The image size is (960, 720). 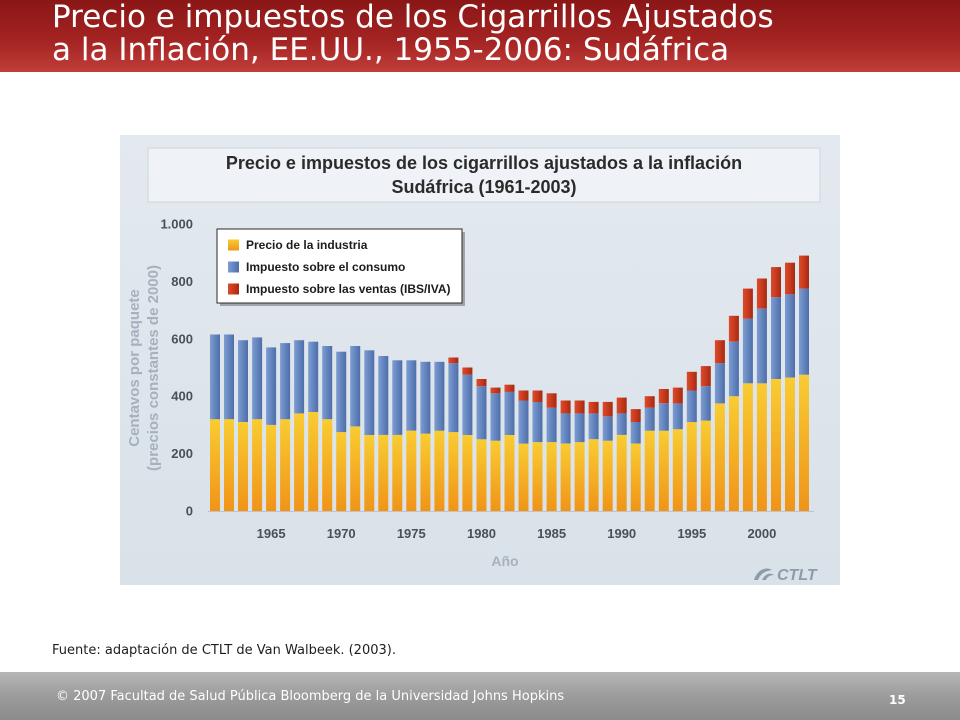 What do you see at coordinates (649, 470) in the screenshot?
I see `bar-1992-precio-industria` at bounding box center [649, 470].